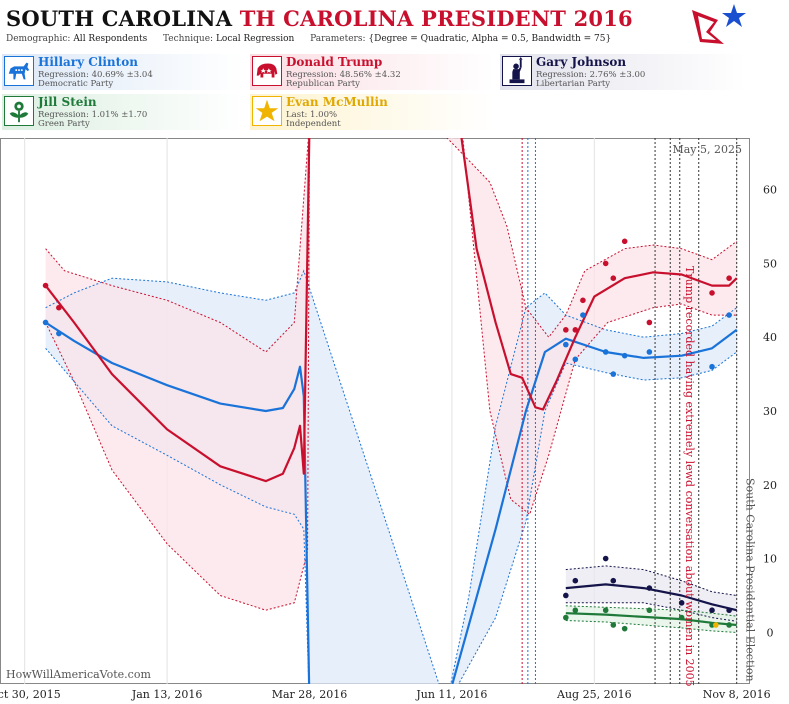 The width and height of the screenshot is (789, 704). Describe the element at coordinates (770, 337) in the screenshot. I see `y-tick-label-4: 40` at that location.